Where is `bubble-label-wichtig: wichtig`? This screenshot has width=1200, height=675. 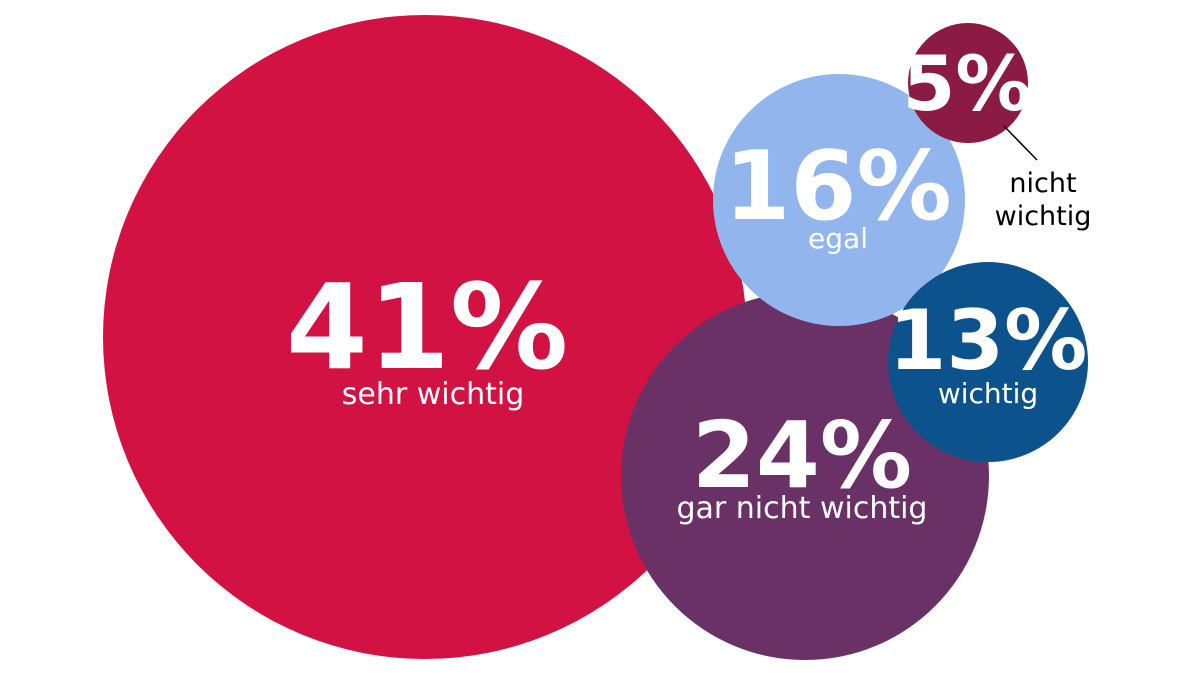
bubble-label-wichtig: wichtig is located at coordinates (988, 393).